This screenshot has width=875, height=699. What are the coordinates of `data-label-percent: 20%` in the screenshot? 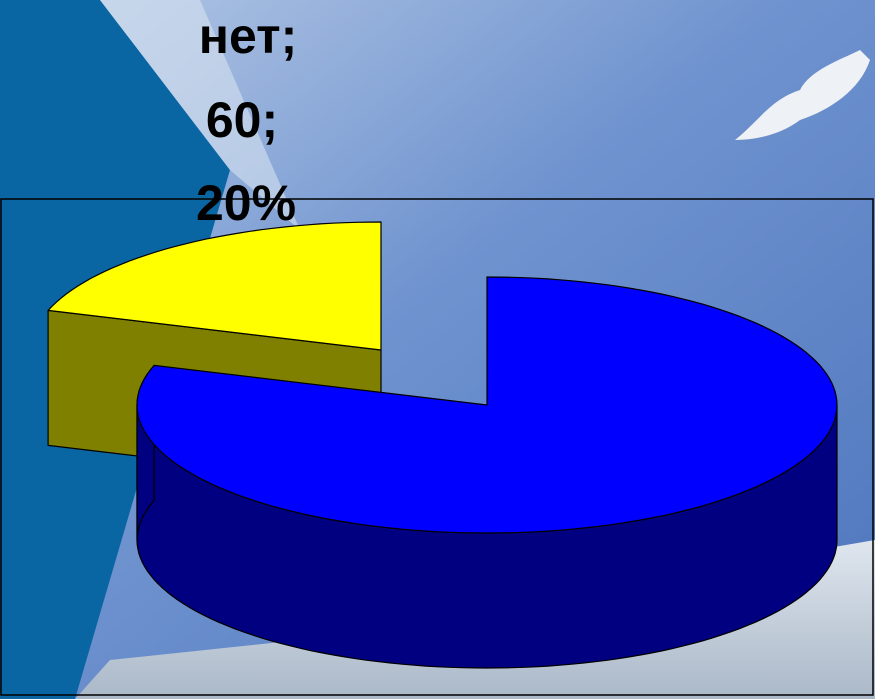 It's located at (246, 203).